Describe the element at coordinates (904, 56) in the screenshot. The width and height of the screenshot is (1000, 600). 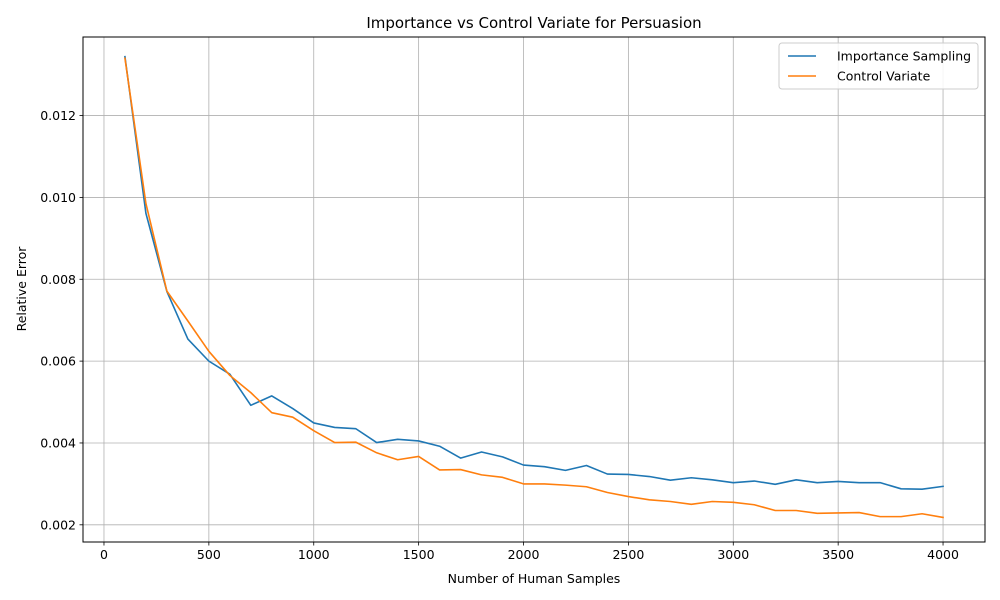
I see `legend-label-importance-sampling: Importance Sampling` at that location.